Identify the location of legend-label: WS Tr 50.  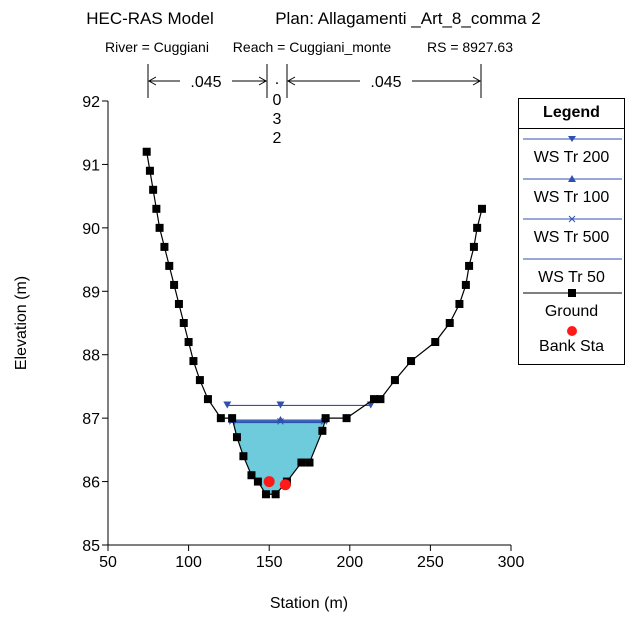
(571, 277).